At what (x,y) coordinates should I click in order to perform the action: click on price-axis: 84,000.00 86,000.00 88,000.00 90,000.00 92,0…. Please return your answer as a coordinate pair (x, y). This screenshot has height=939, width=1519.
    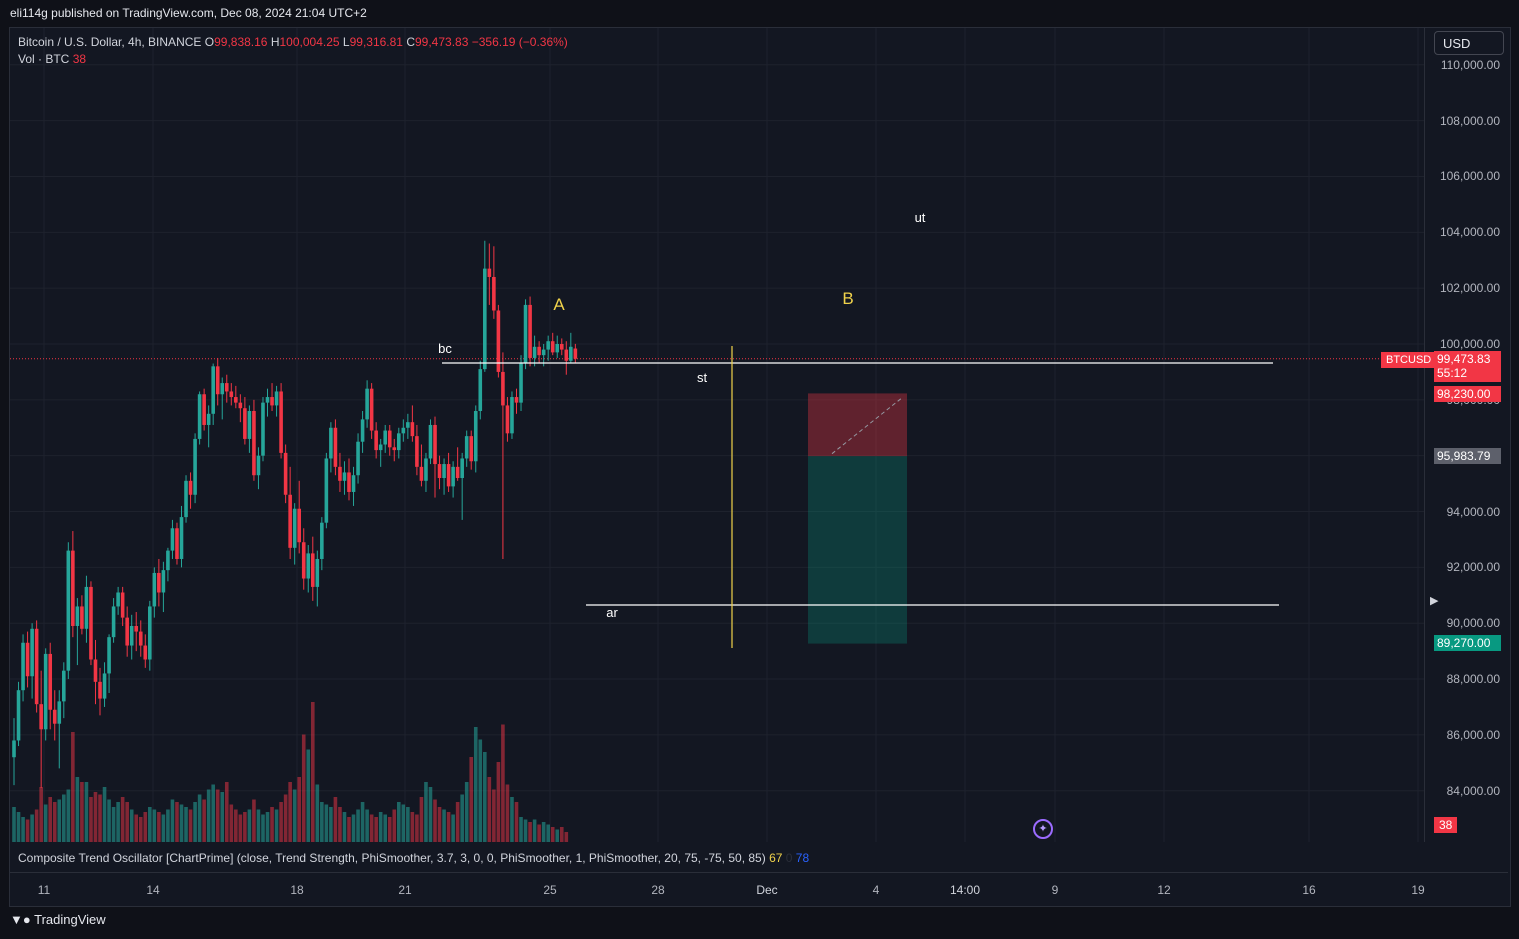
    Looking at the image, I should click on (1467, 435).